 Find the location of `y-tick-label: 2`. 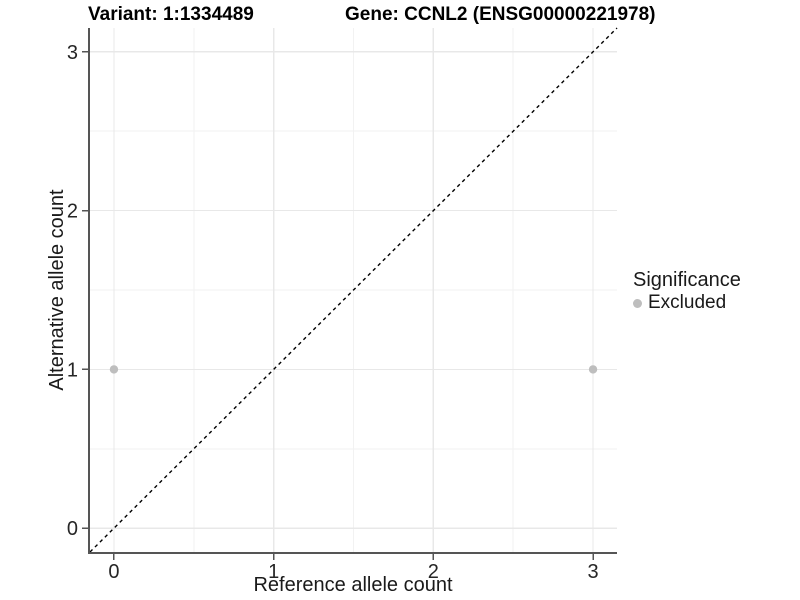

y-tick-label: 2 is located at coordinates (72, 212).